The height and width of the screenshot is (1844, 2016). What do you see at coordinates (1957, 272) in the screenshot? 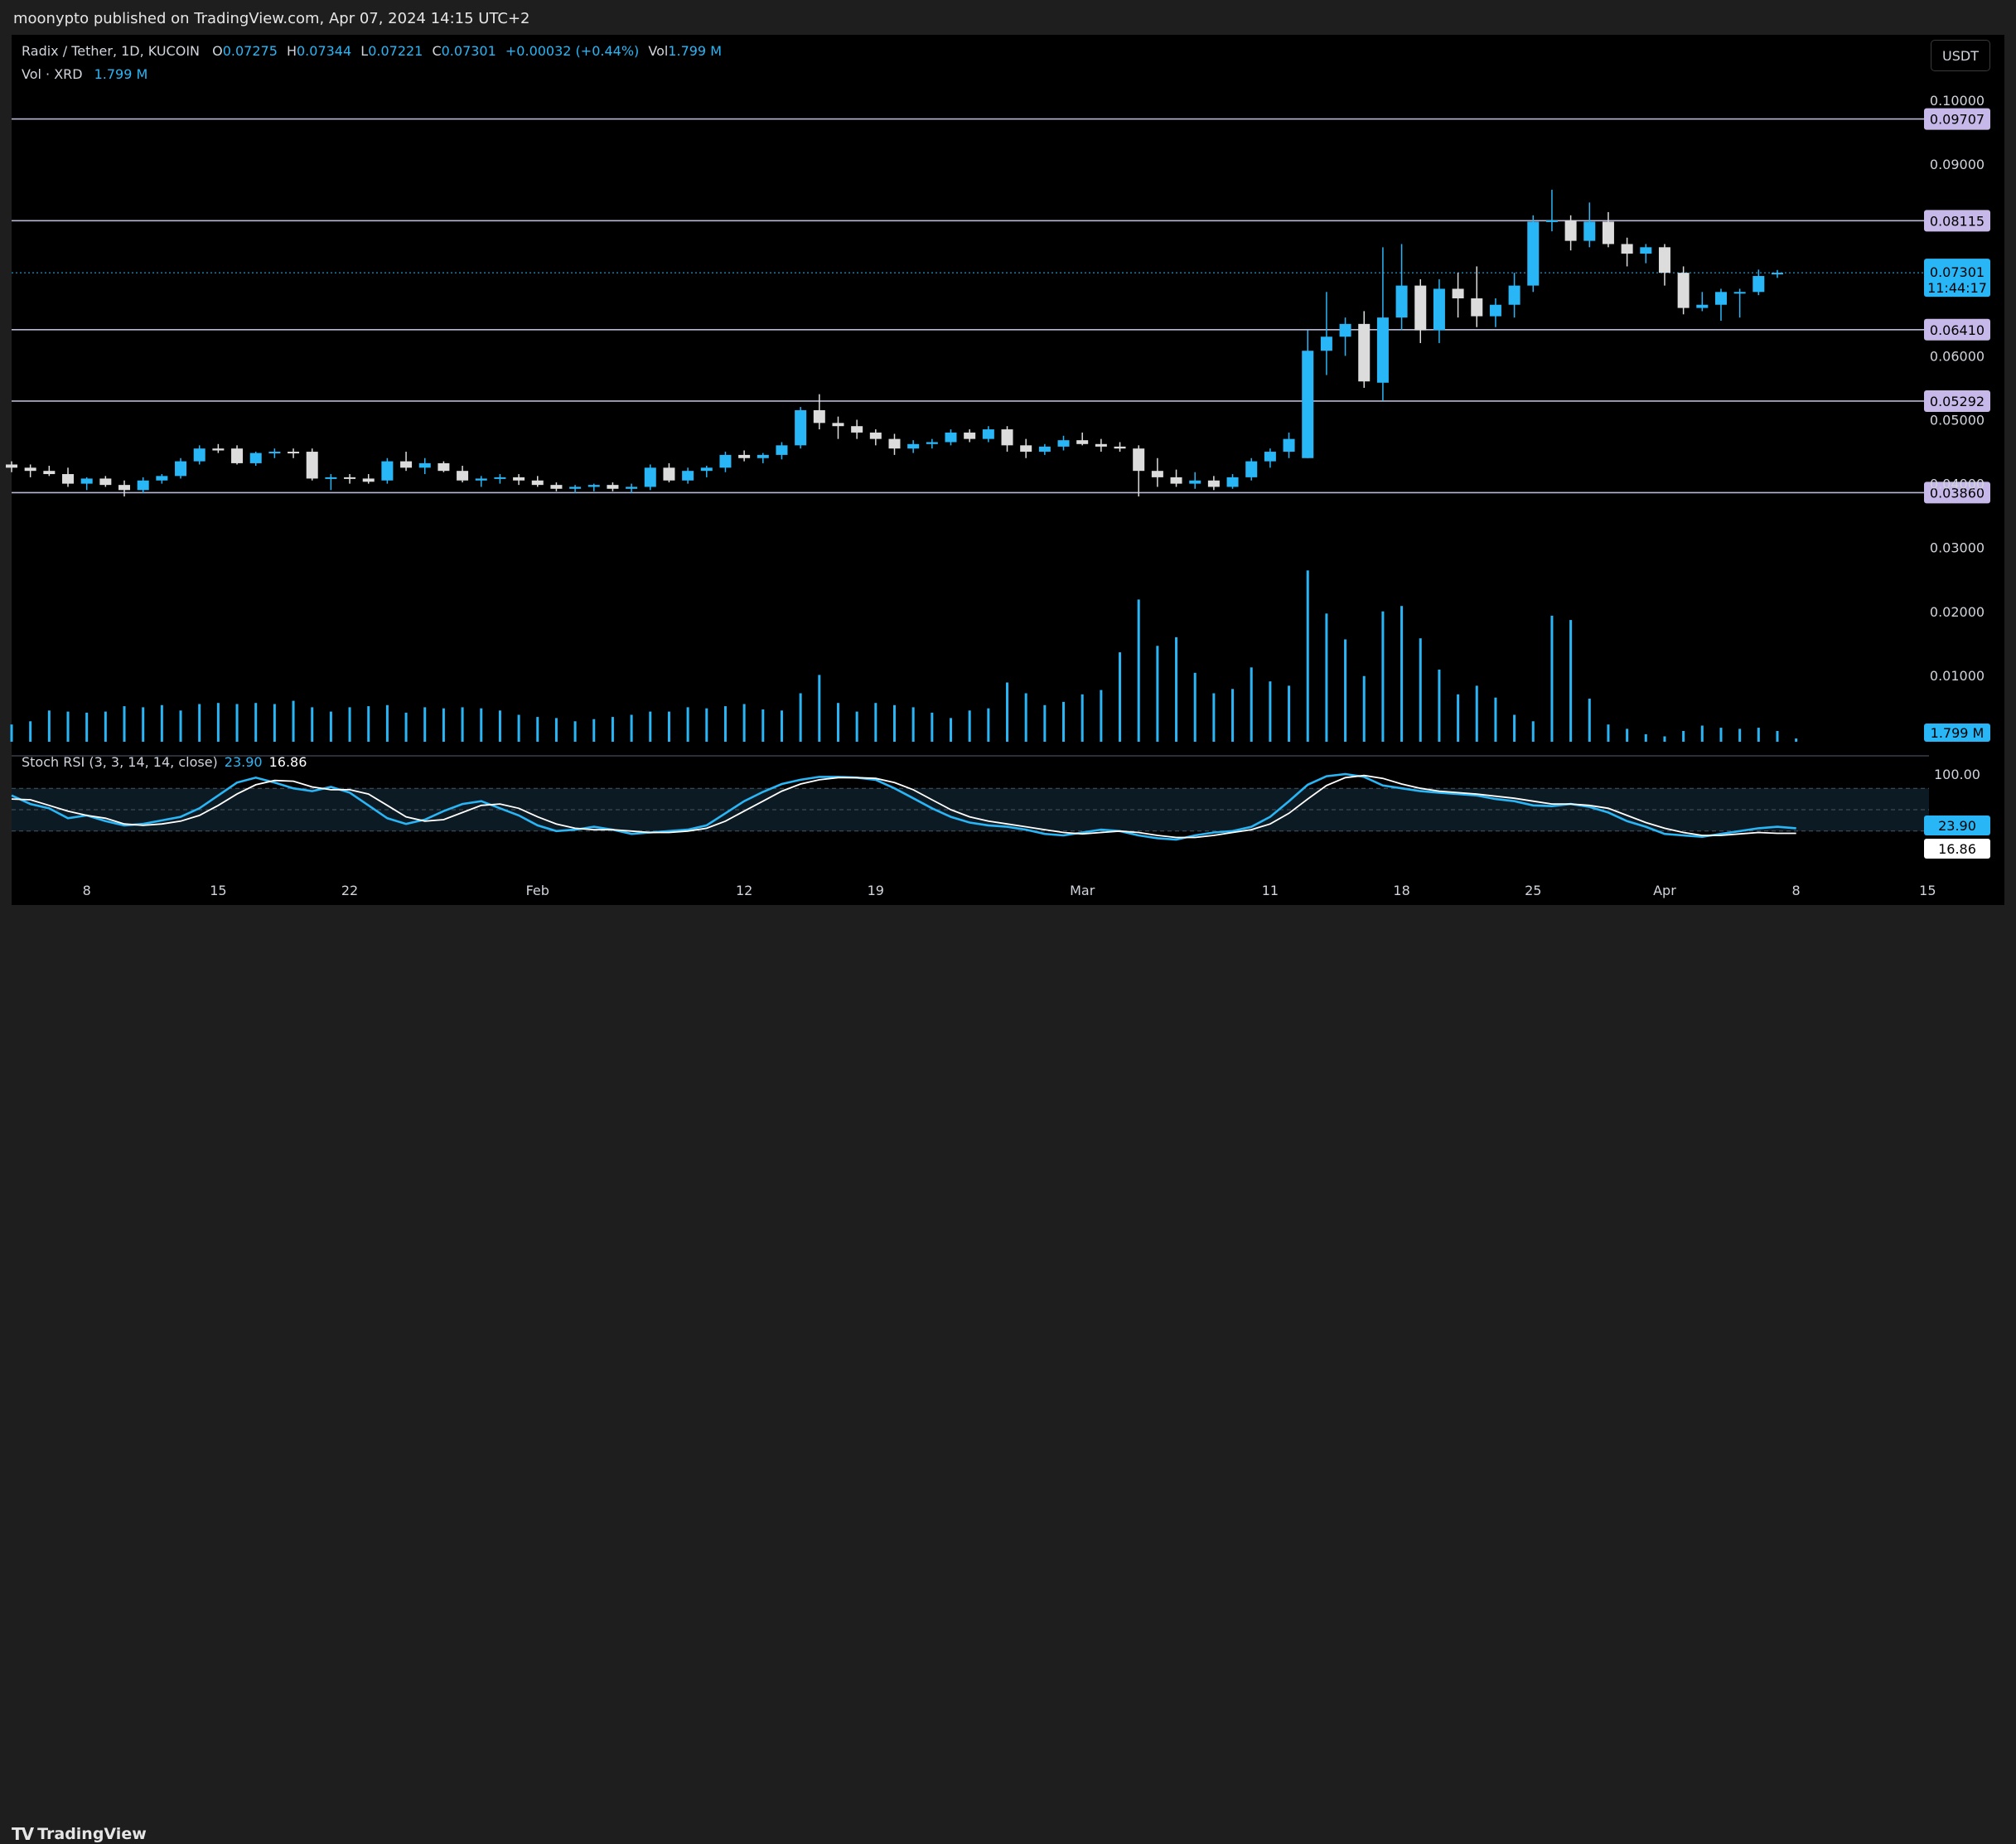
I see `last-price-text: 0.07301` at bounding box center [1957, 272].